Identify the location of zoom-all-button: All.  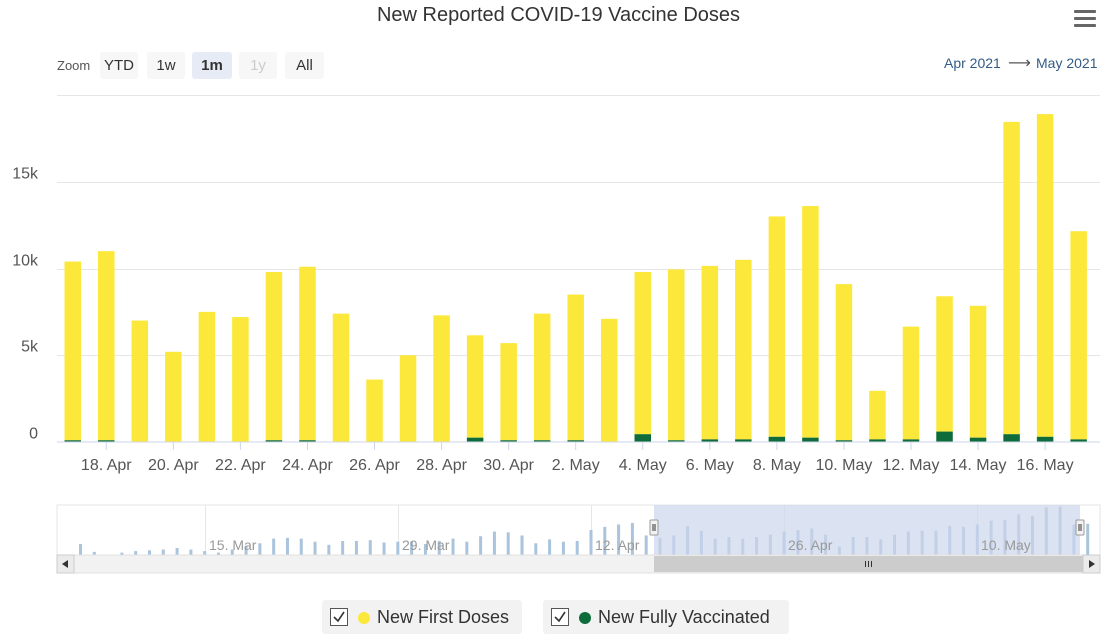
(304, 65).